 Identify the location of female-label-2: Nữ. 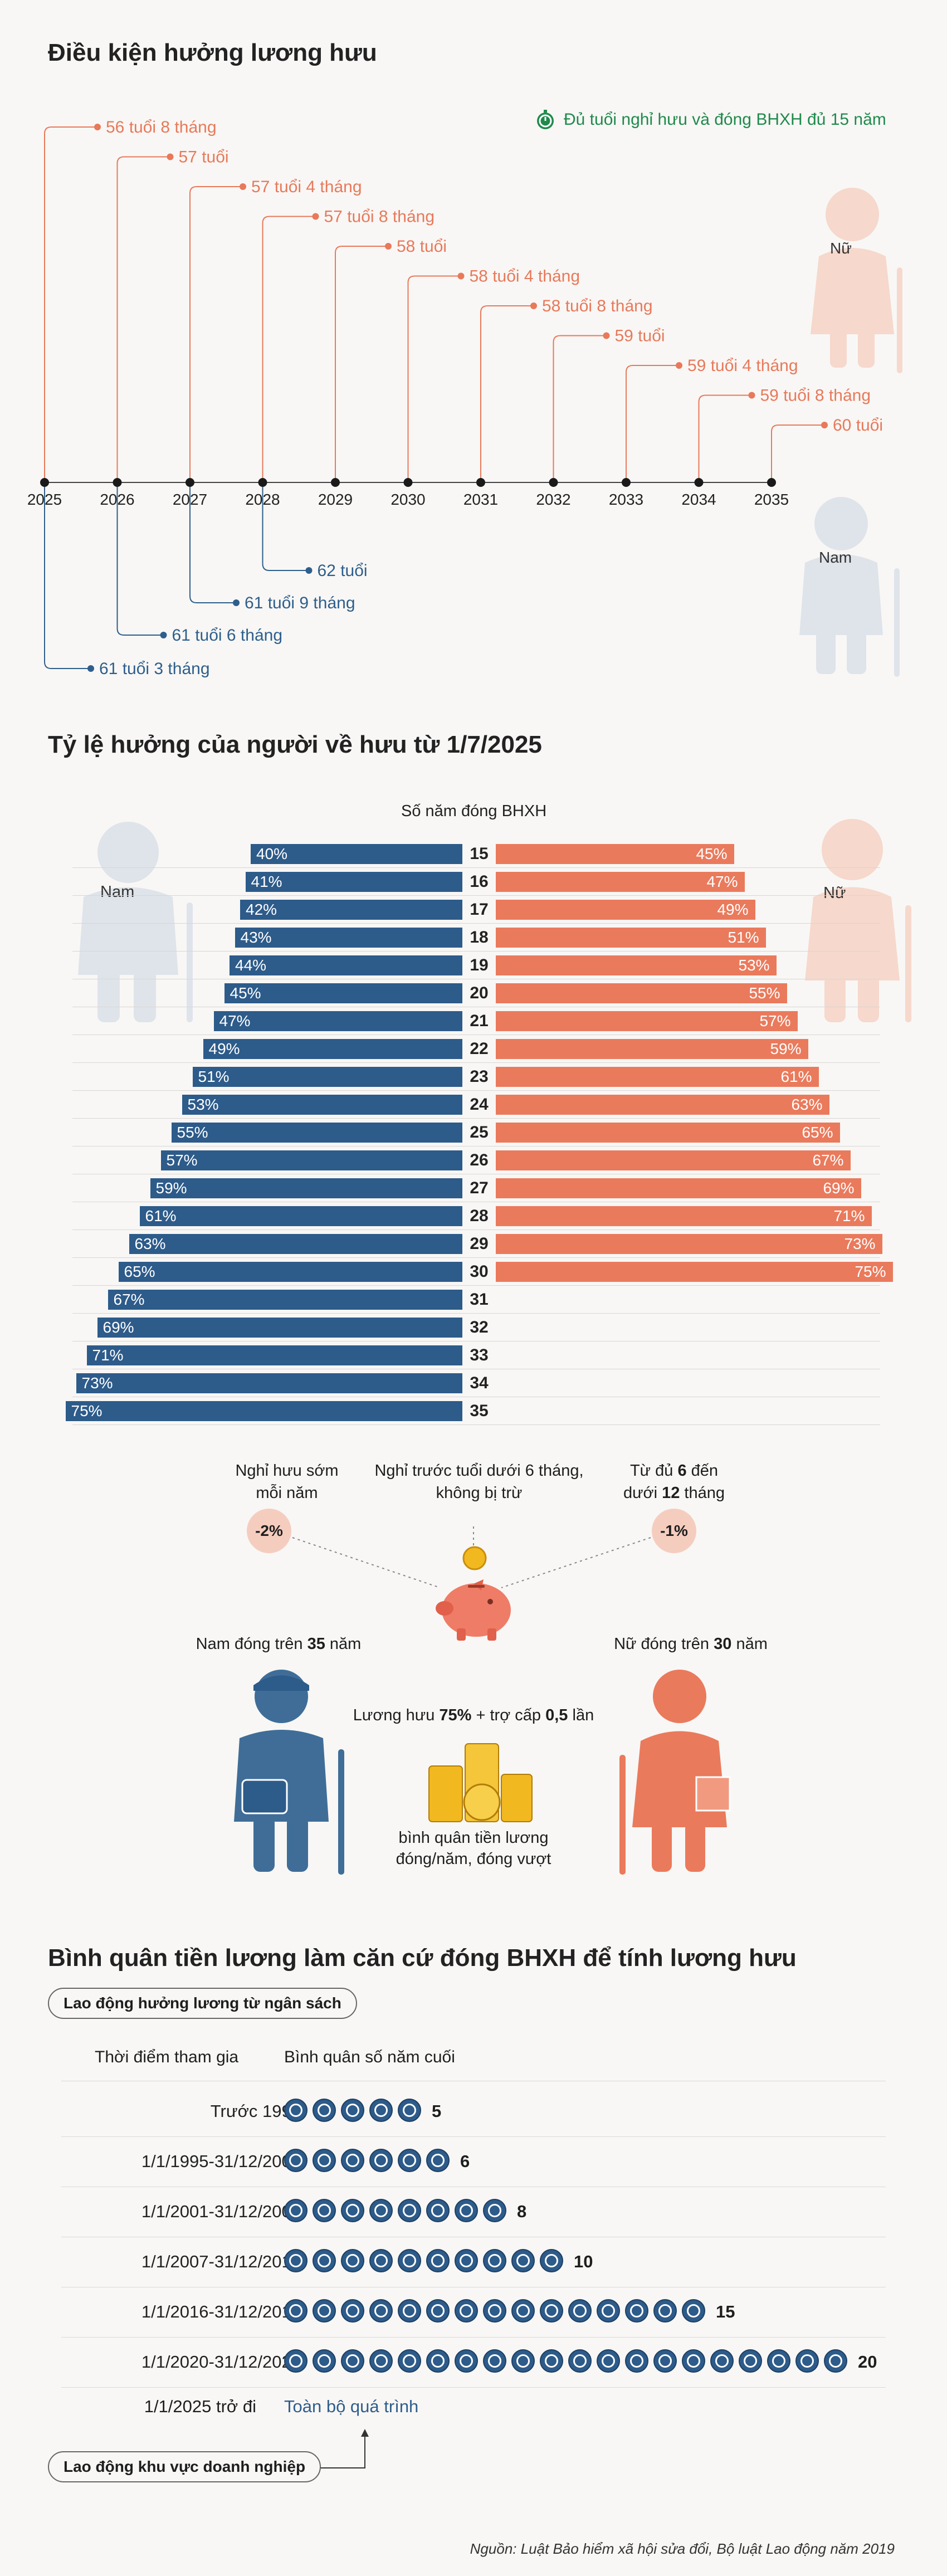
(834, 893).